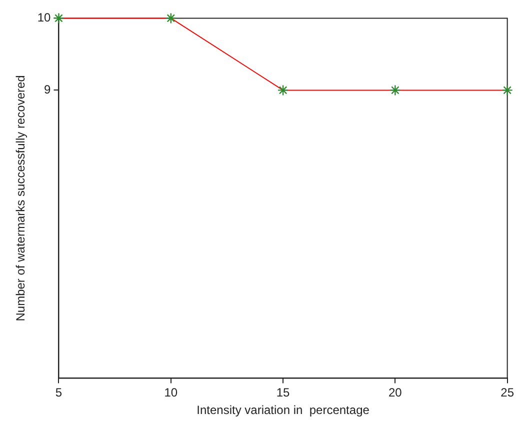 The height and width of the screenshot is (426, 525). What do you see at coordinates (48, 89) in the screenshot?
I see `y-tick-label: 9` at bounding box center [48, 89].